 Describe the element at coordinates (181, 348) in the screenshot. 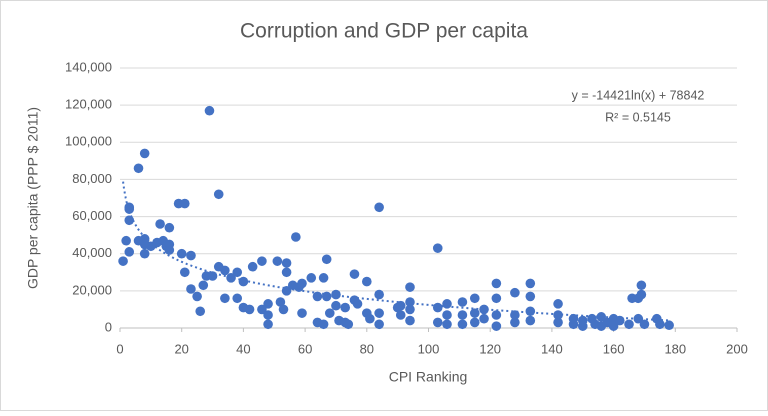

I see `x-tick-label: 20` at that location.